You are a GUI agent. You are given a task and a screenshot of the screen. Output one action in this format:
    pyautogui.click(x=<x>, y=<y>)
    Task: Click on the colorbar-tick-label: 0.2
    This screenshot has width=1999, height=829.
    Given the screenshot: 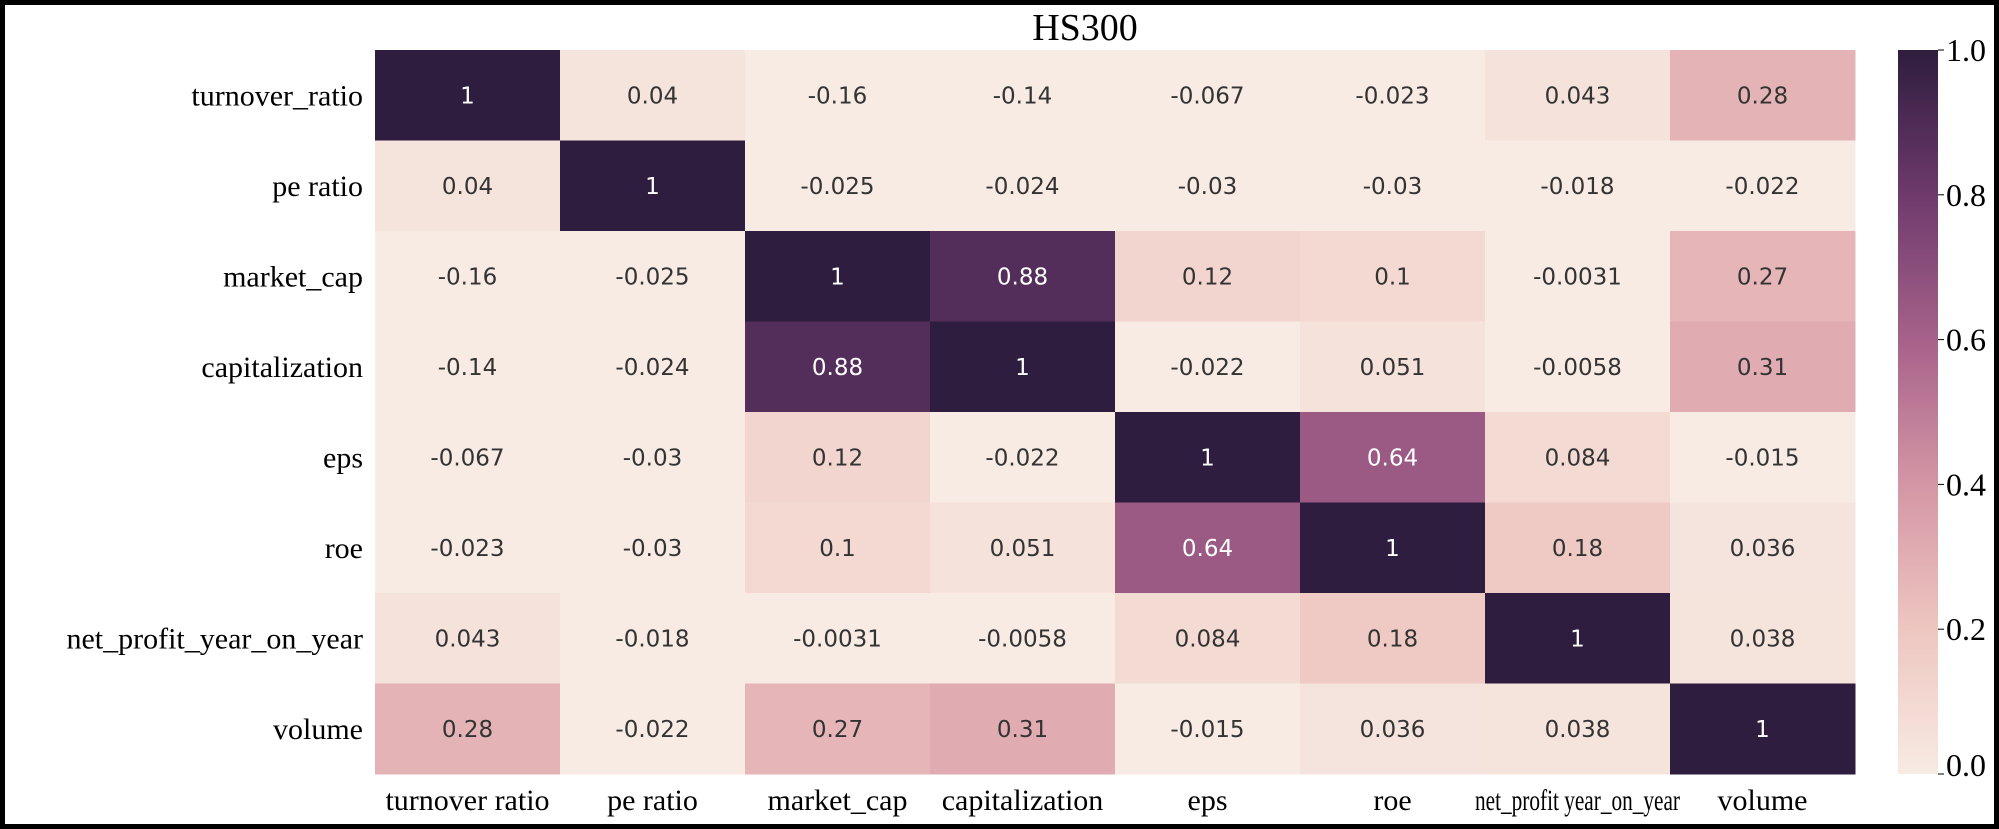 What is the action you would take?
    pyautogui.click(x=1966, y=629)
    